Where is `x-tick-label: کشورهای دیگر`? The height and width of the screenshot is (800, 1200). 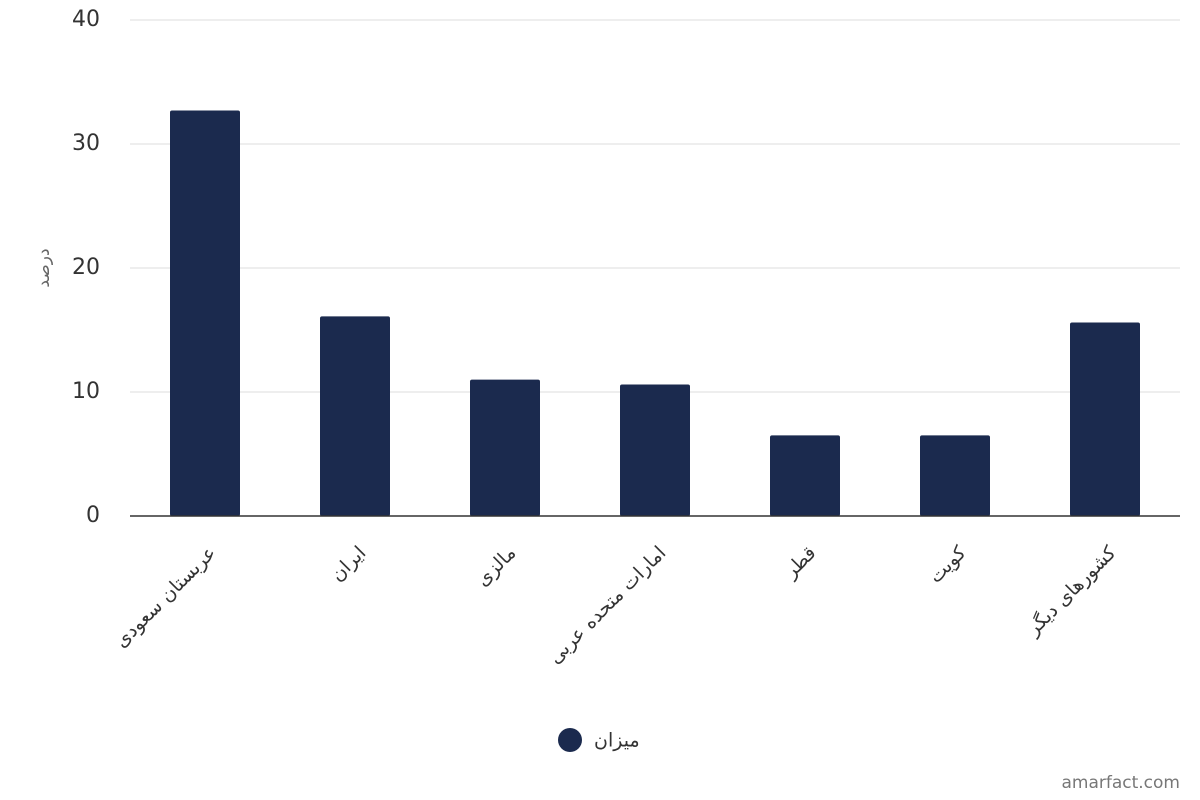 x-tick-label: کشورهای دیگر is located at coordinates (1071, 590).